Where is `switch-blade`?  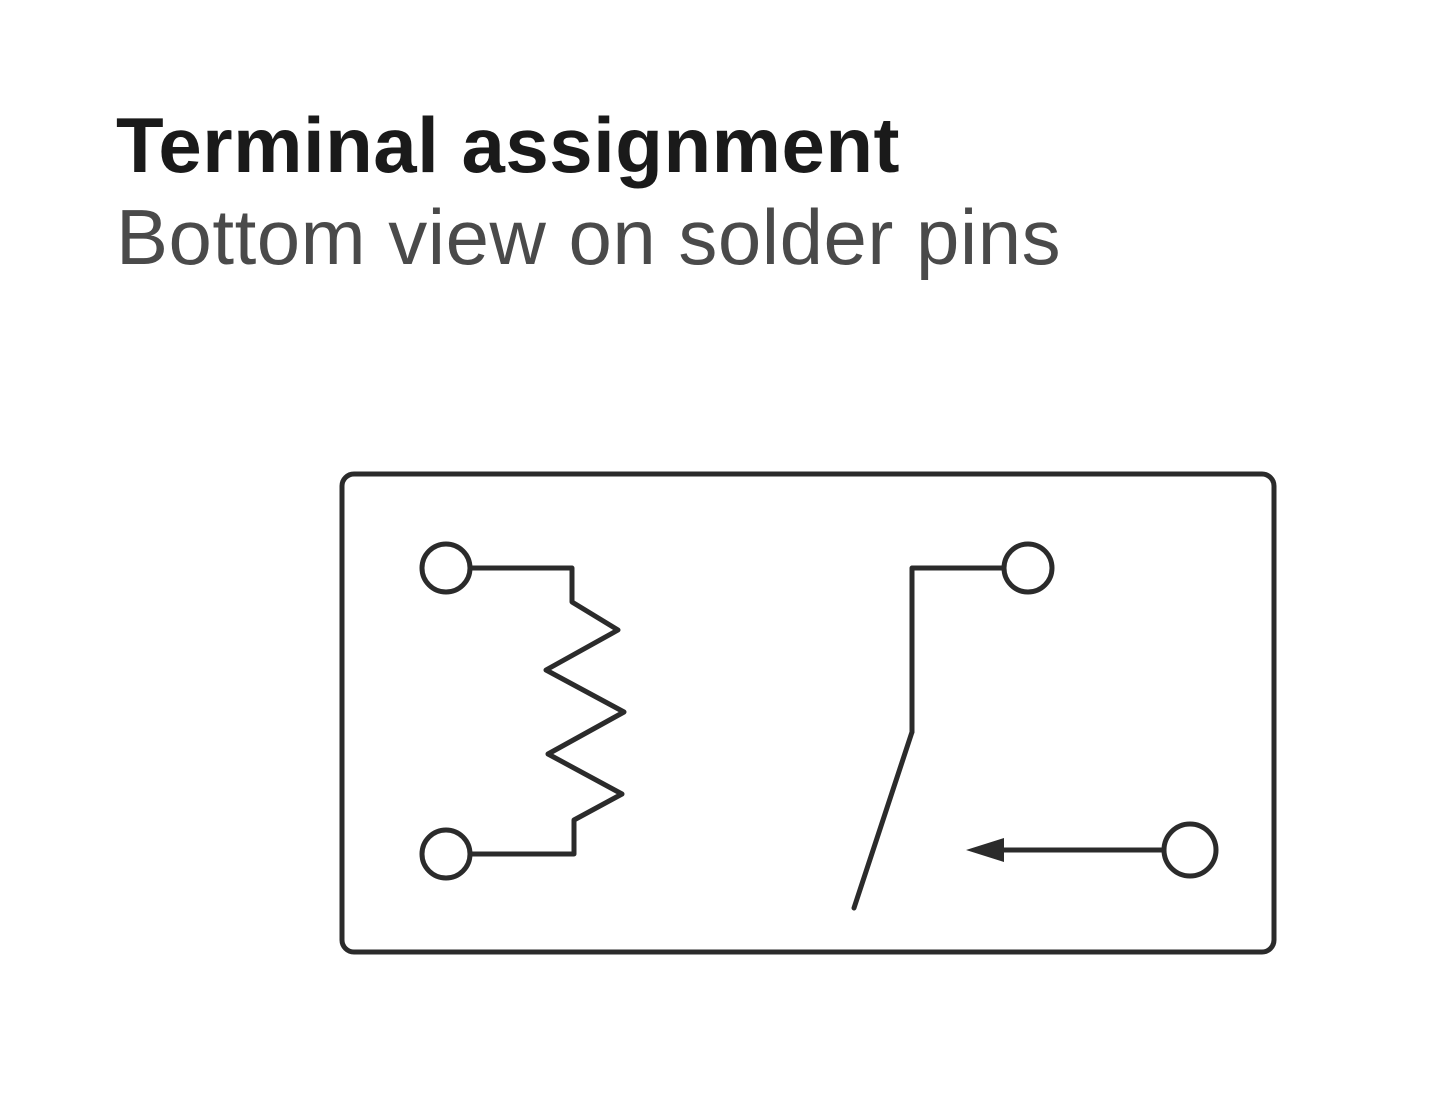 switch-blade is located at coordinates (883, 820).